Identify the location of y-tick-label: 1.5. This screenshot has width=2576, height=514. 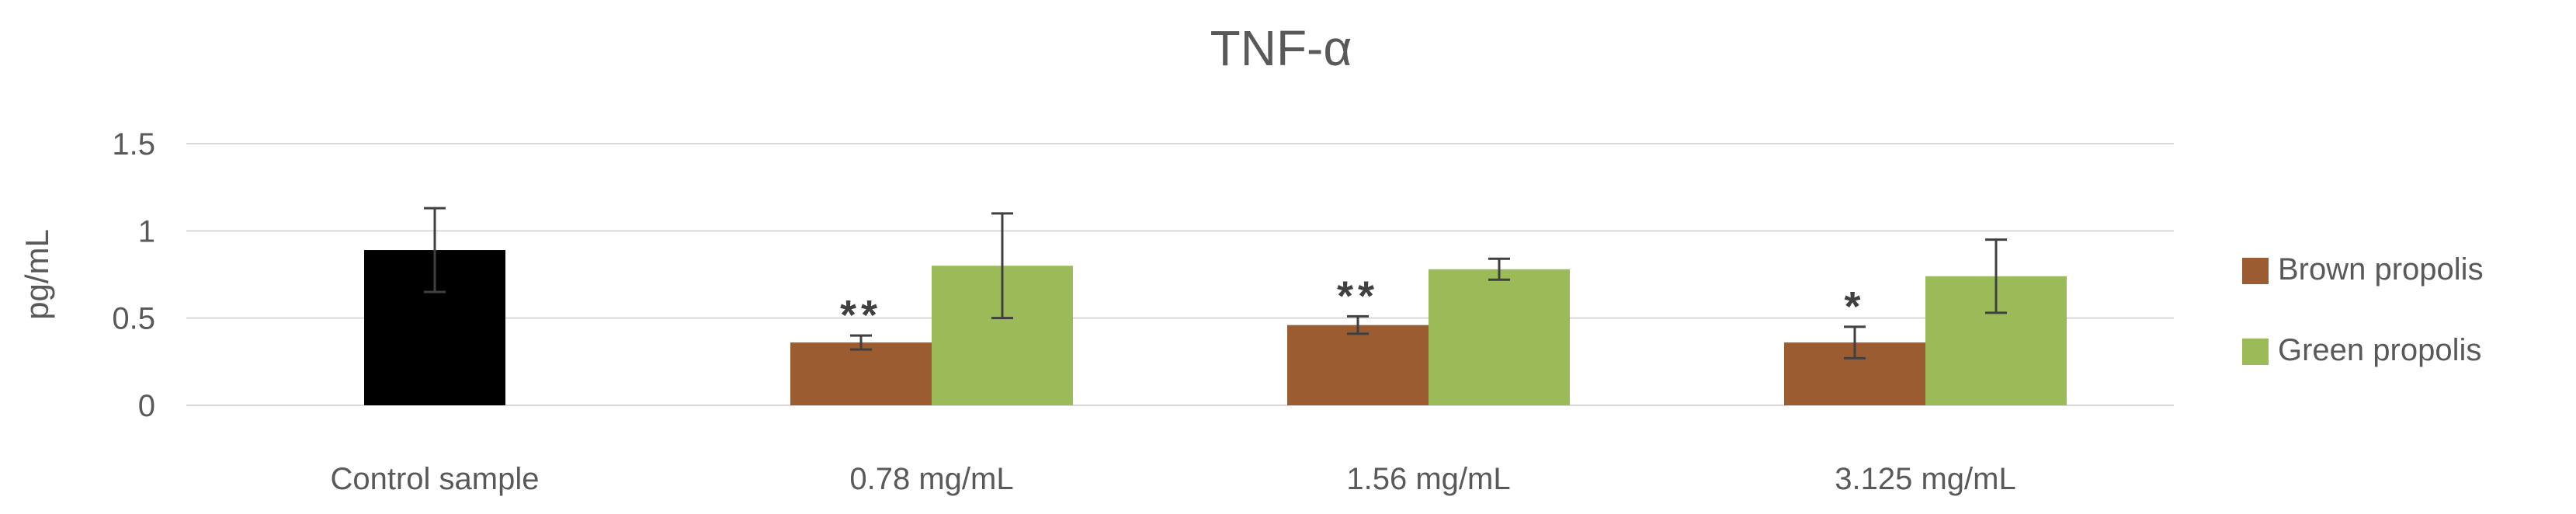
(133, 144).